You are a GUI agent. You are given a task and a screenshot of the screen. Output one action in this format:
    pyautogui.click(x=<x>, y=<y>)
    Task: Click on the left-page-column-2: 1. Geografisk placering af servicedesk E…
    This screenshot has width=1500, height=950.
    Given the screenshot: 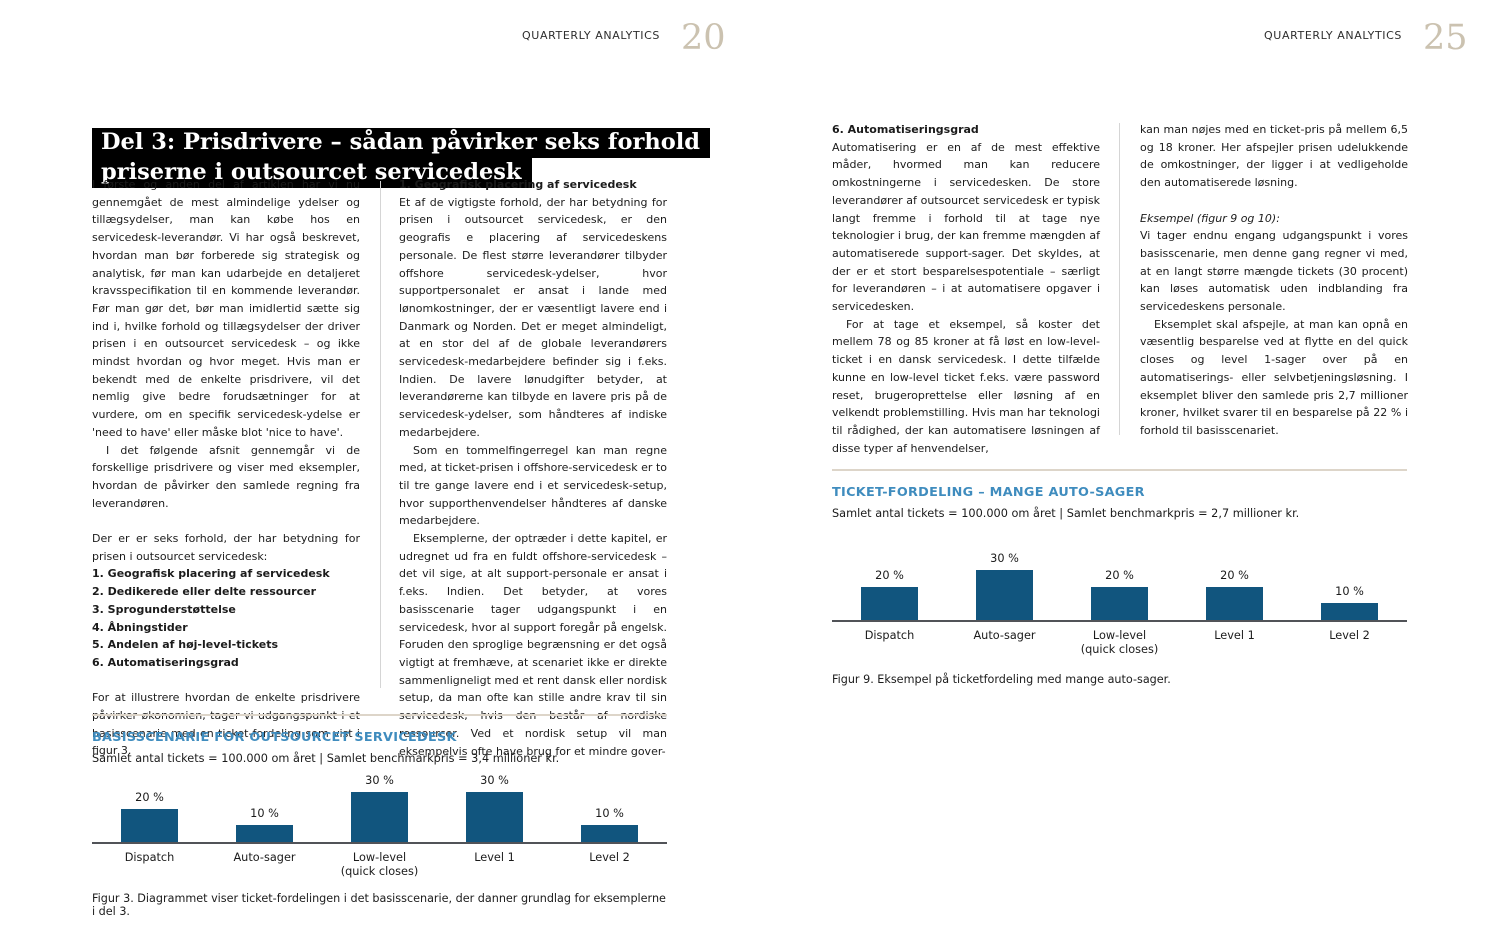 What is the action you would take?
    pyautogui.click(x=533, y=468)
    